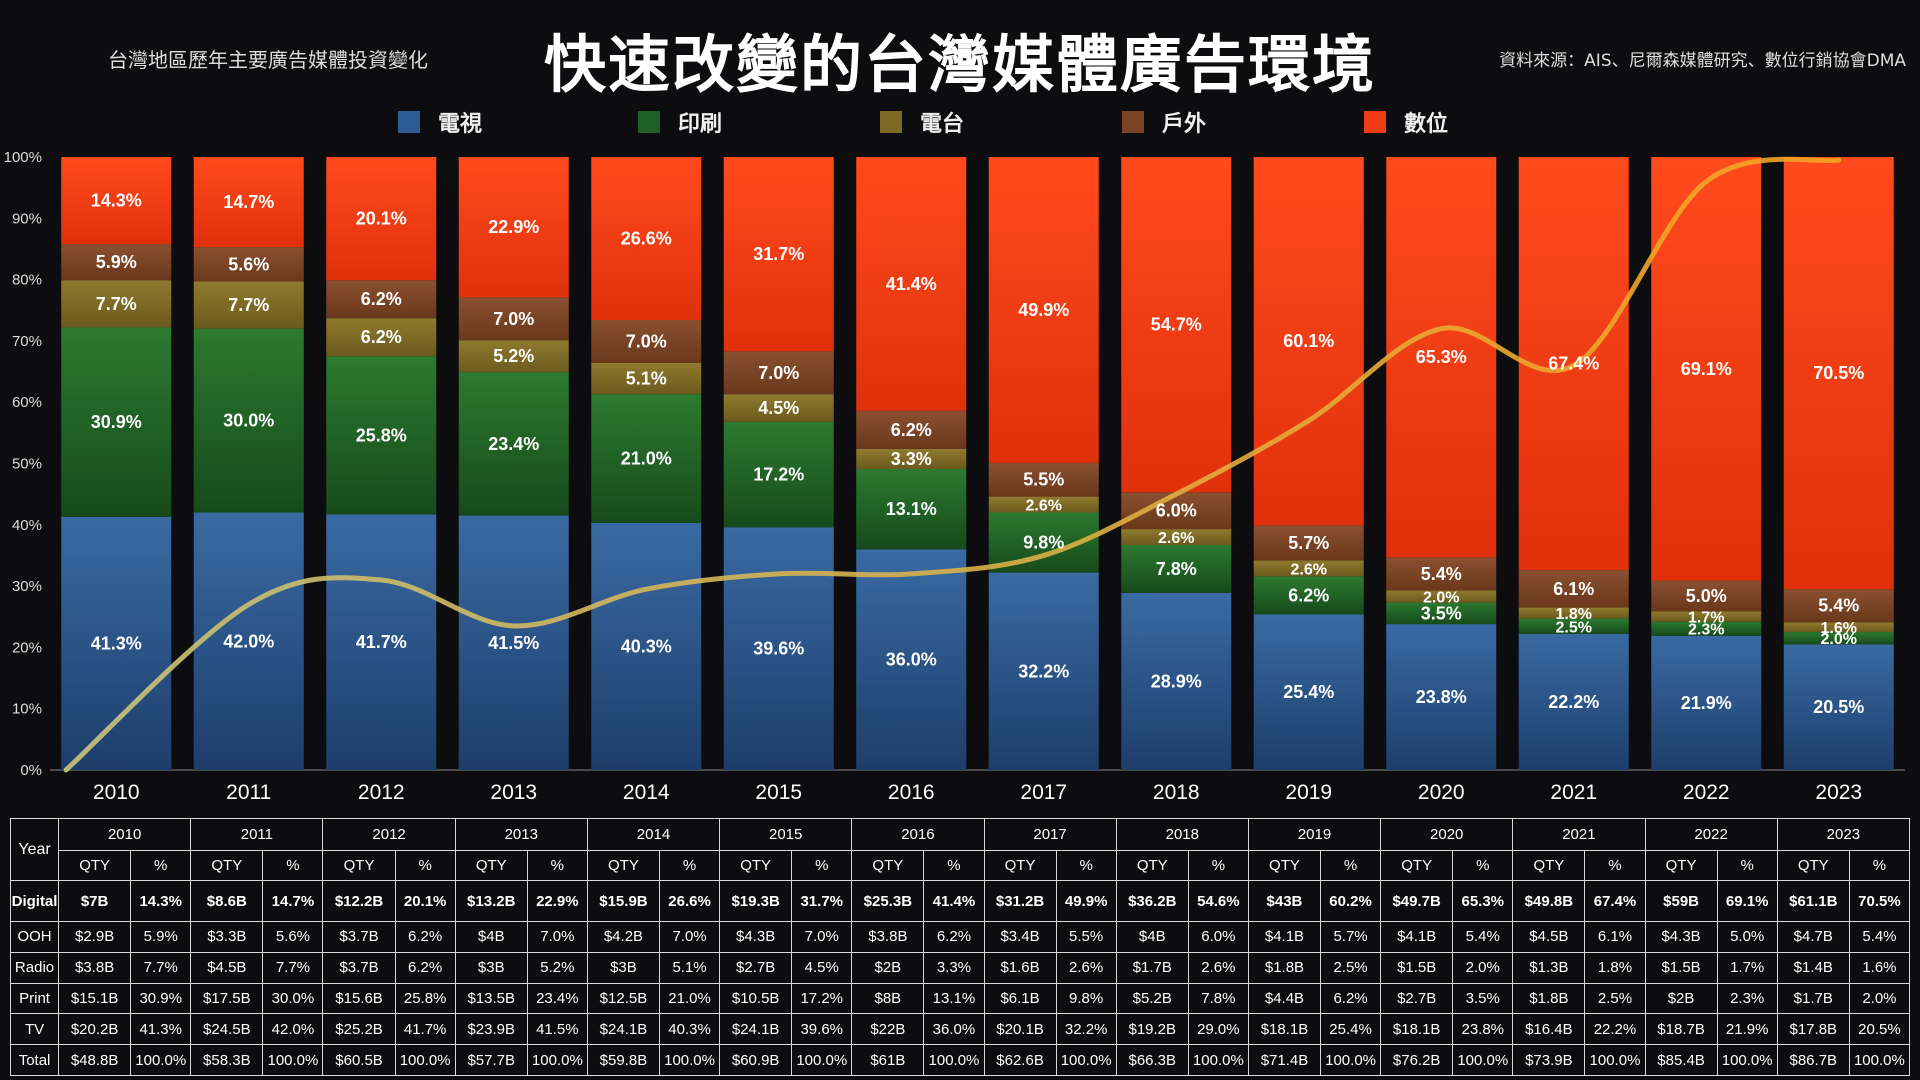 This screenshot has height=1080, width=1920. I want to click on table-row-label: OOH, so click(34, 937).